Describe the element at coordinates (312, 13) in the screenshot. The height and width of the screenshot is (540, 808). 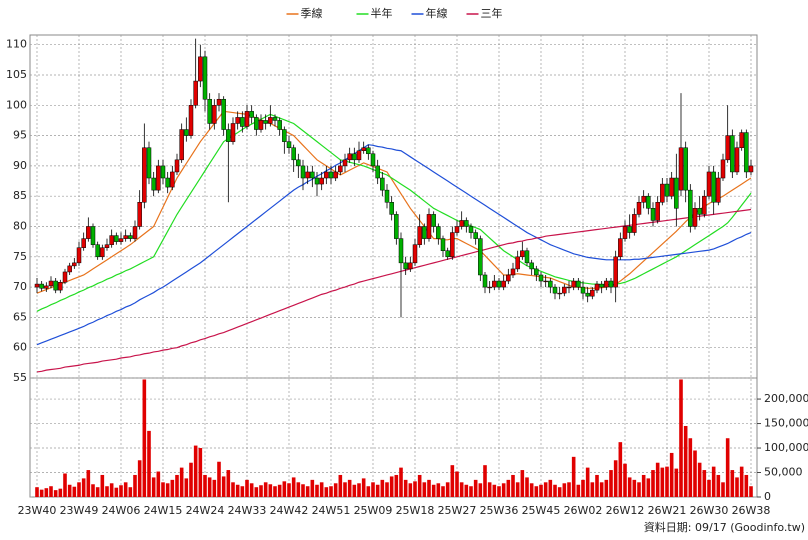
I see `legend-label: 季線` at that location.